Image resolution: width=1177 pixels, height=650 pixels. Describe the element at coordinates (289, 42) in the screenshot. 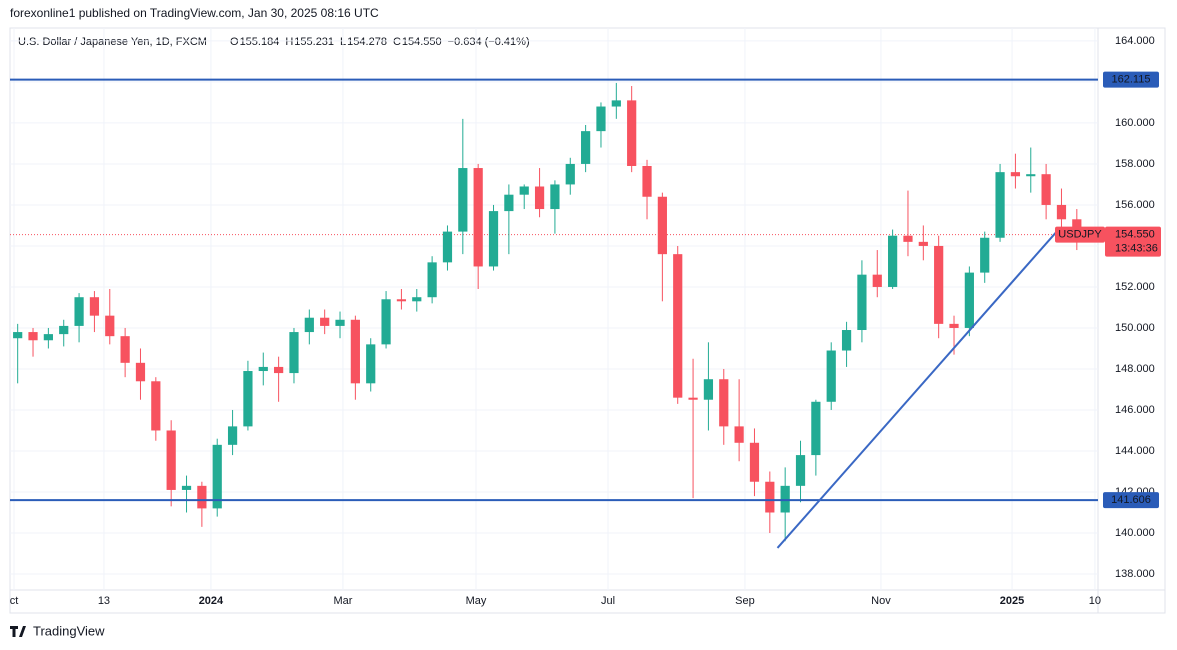

I see `ohlc-key: H` at that location.